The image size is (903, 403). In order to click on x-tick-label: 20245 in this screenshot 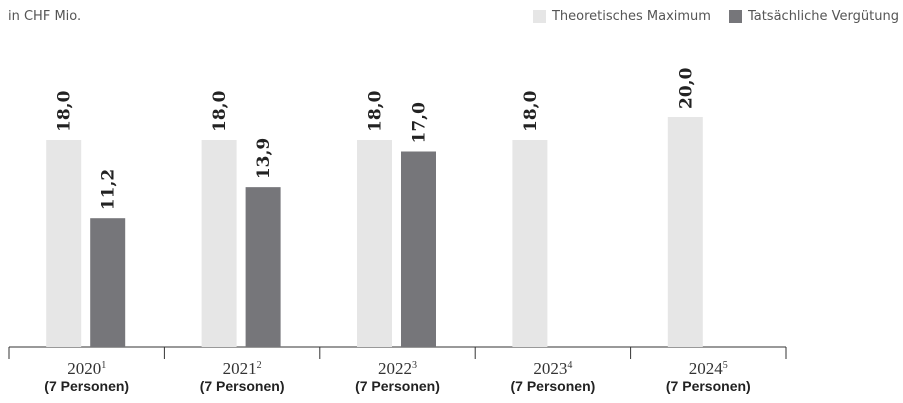, I will do `click(708, 368)`.